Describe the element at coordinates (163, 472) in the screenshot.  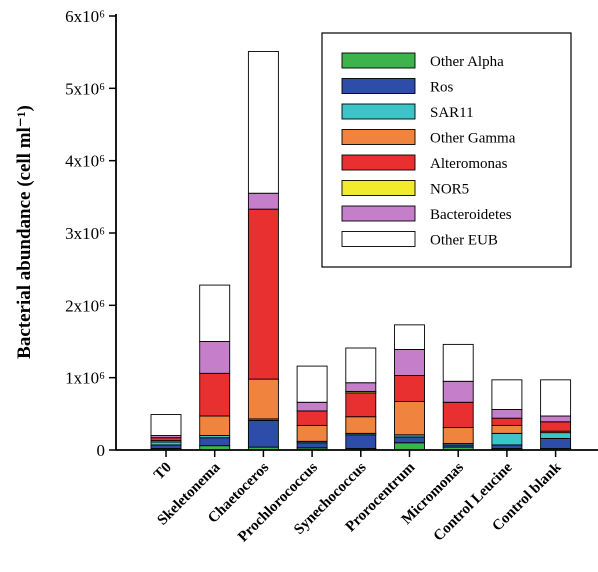
I see `x-tick-label: T0` at that location.